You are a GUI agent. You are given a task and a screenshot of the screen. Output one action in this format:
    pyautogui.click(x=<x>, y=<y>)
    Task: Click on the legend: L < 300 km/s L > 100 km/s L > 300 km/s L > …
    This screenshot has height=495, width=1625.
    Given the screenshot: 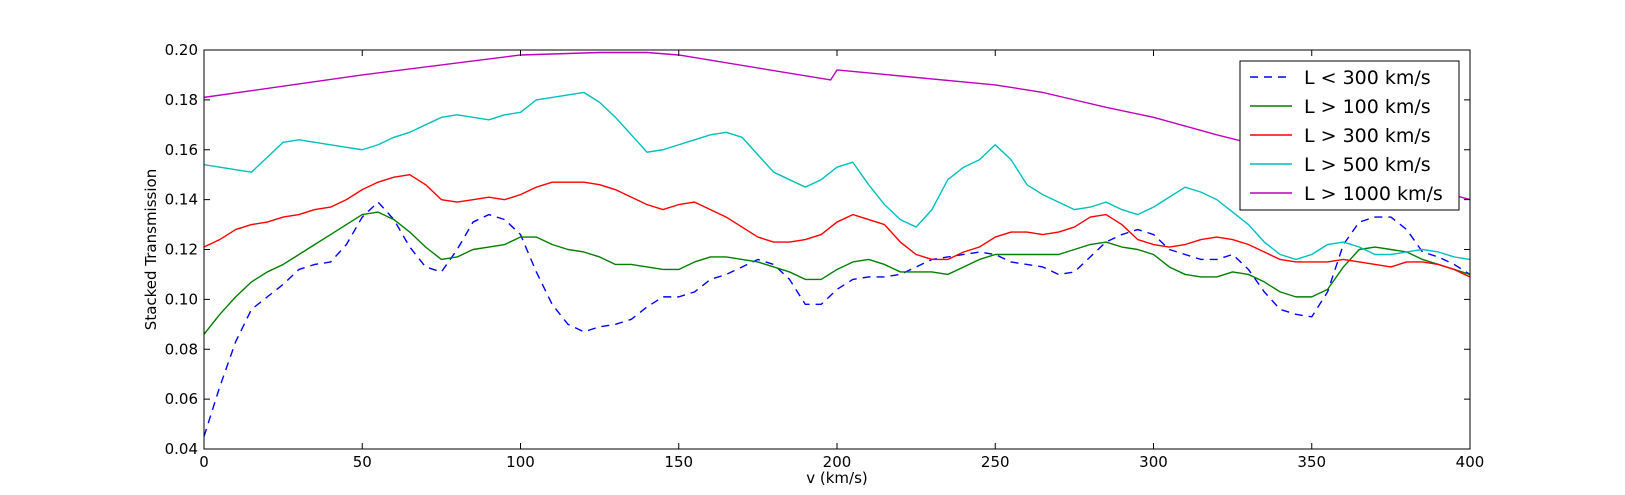 What is the action you would take?
    pyautogui.click(x=1349, y=135)
    